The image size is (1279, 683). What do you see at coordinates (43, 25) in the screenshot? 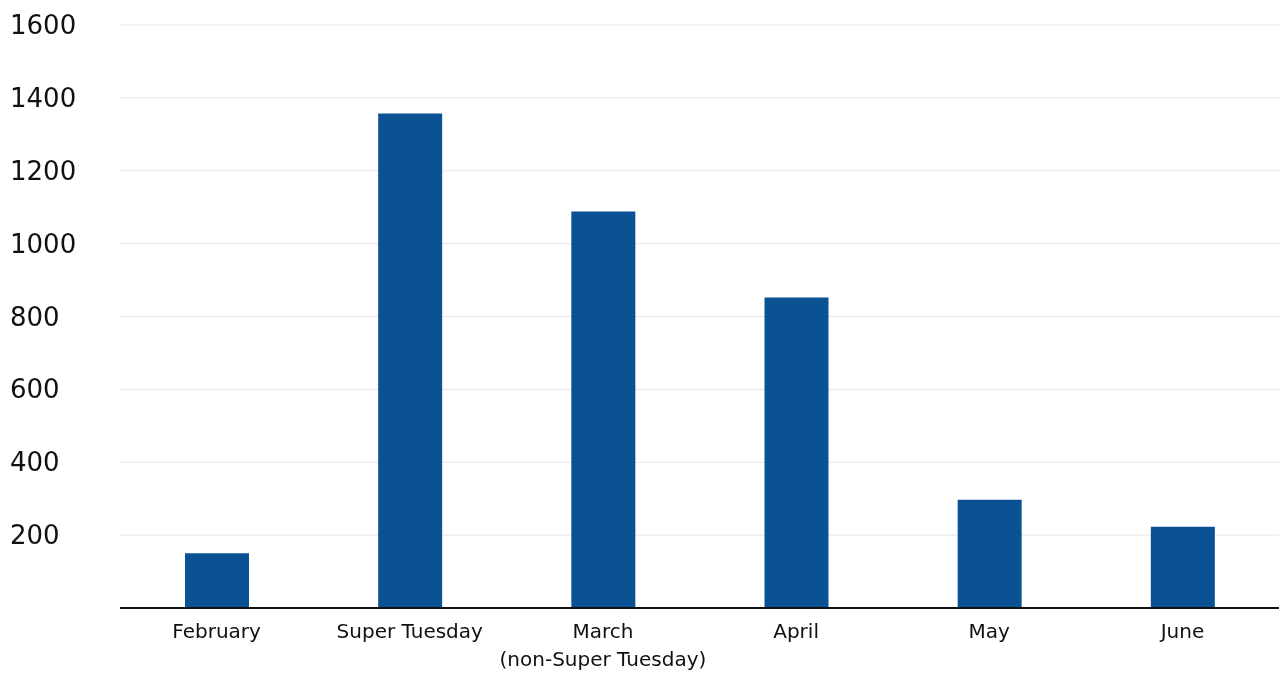
I see `y-tick-label: 1600` at bounding box center [43, 25].